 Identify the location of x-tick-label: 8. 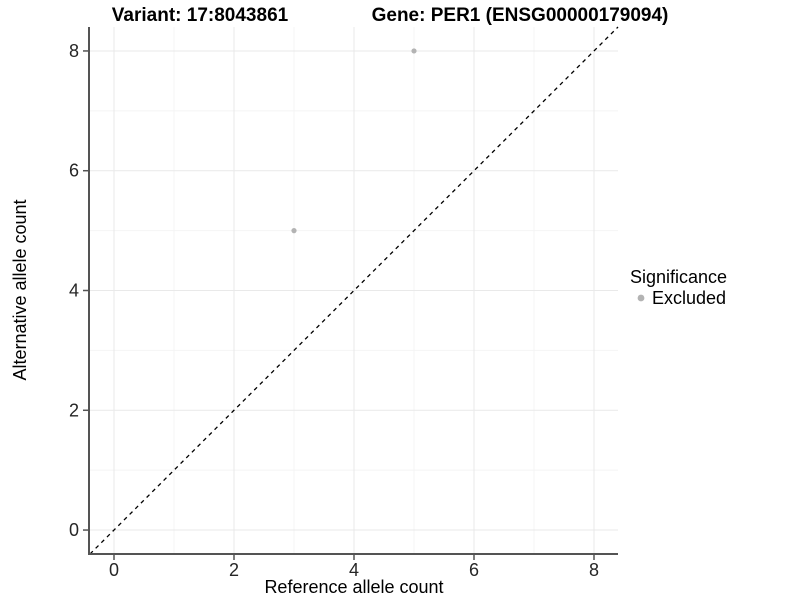
(594, 570).